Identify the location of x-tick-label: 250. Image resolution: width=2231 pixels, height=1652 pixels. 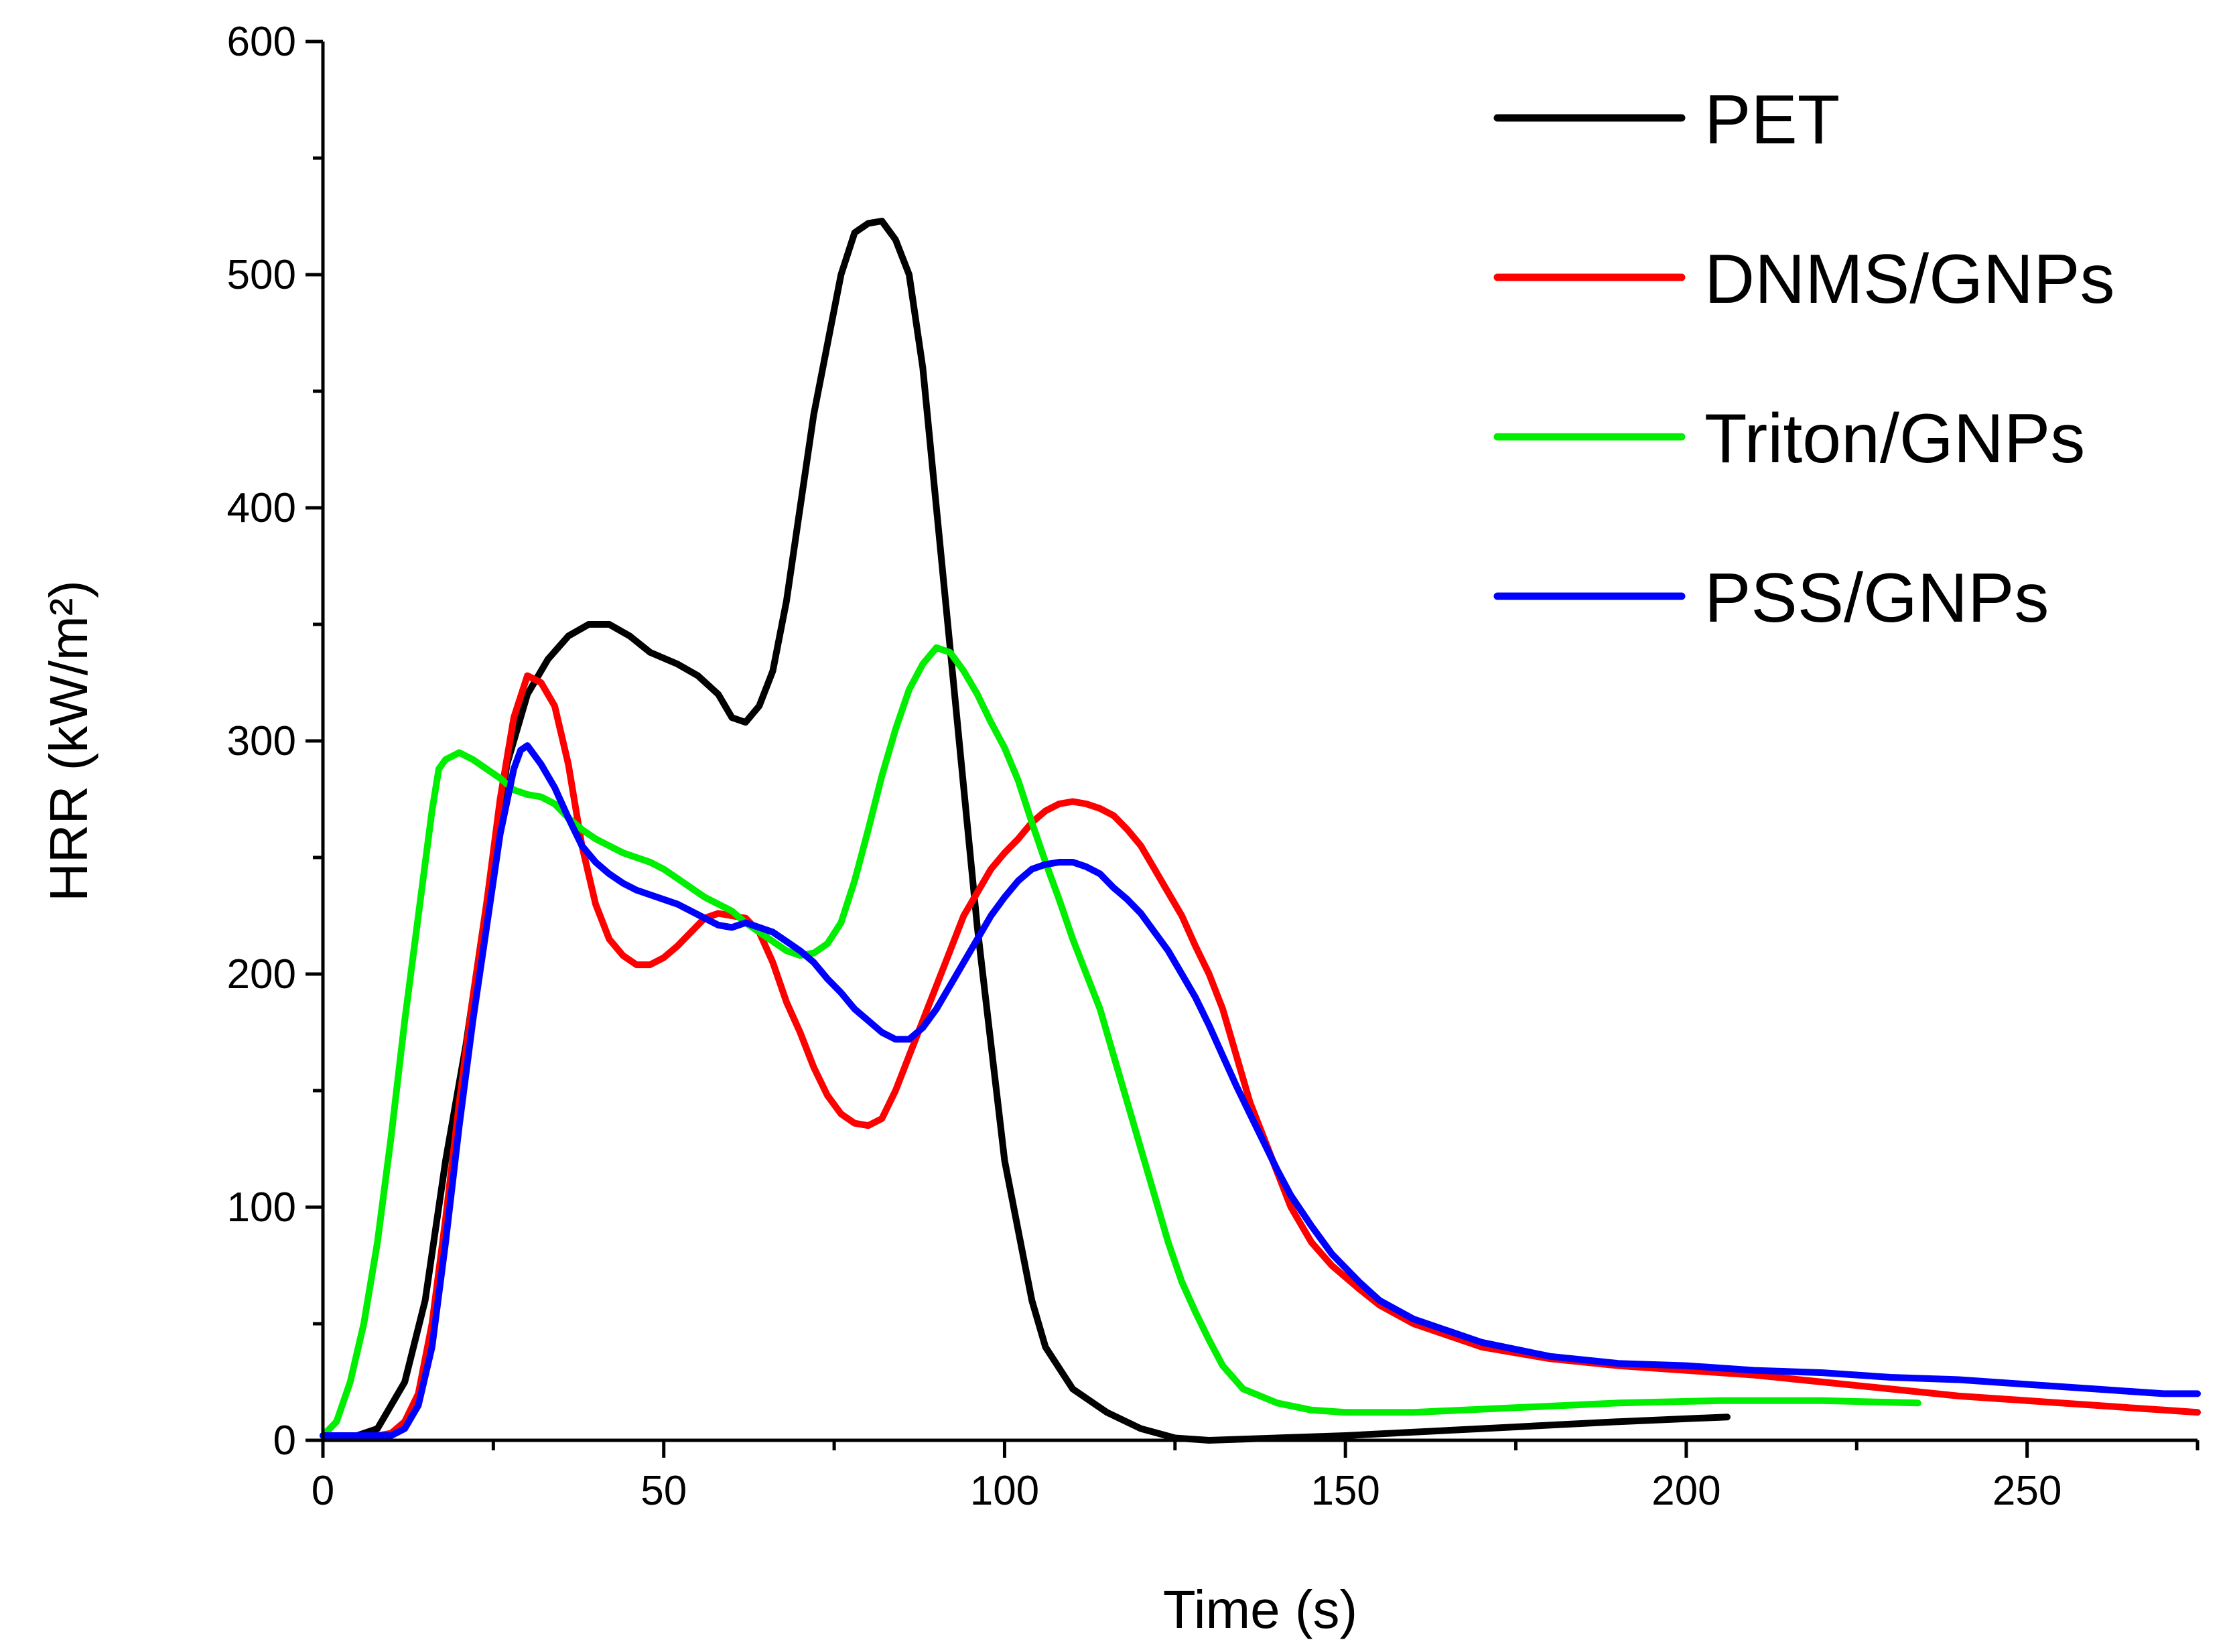
(2026, 1491).